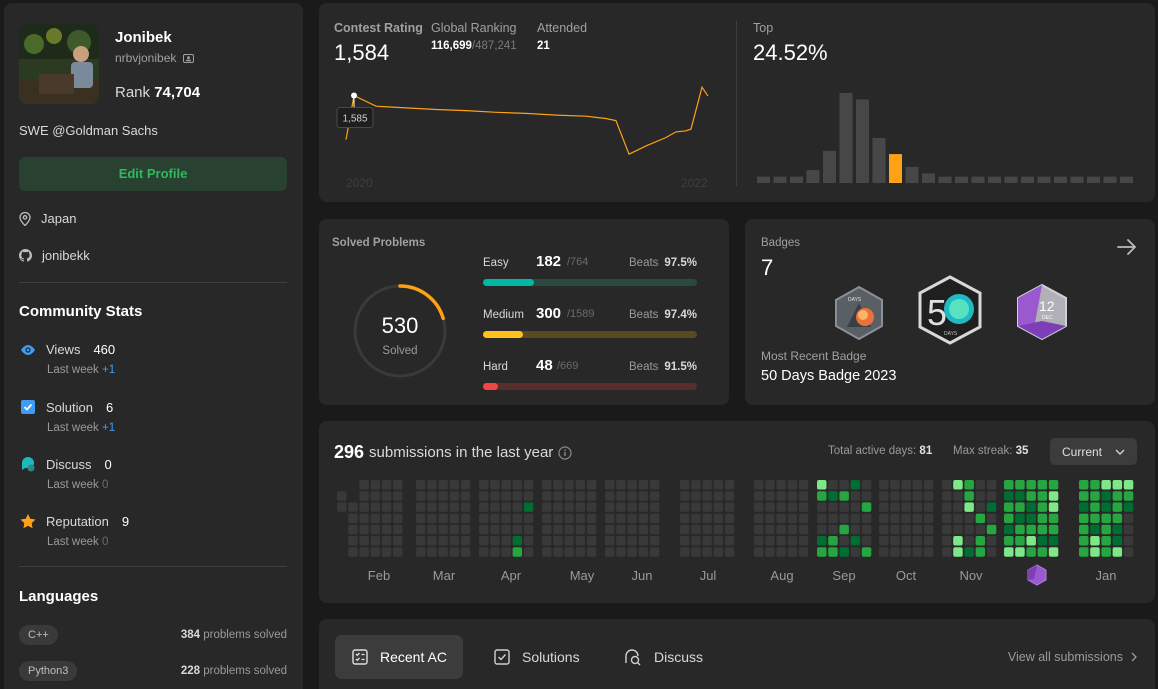 This screenshot has width=1158, height=689. Describe the element at coordinates (950, 310) in the screenshot. I see `fifty-days-badge-icon: 5 DAYS` at that location.